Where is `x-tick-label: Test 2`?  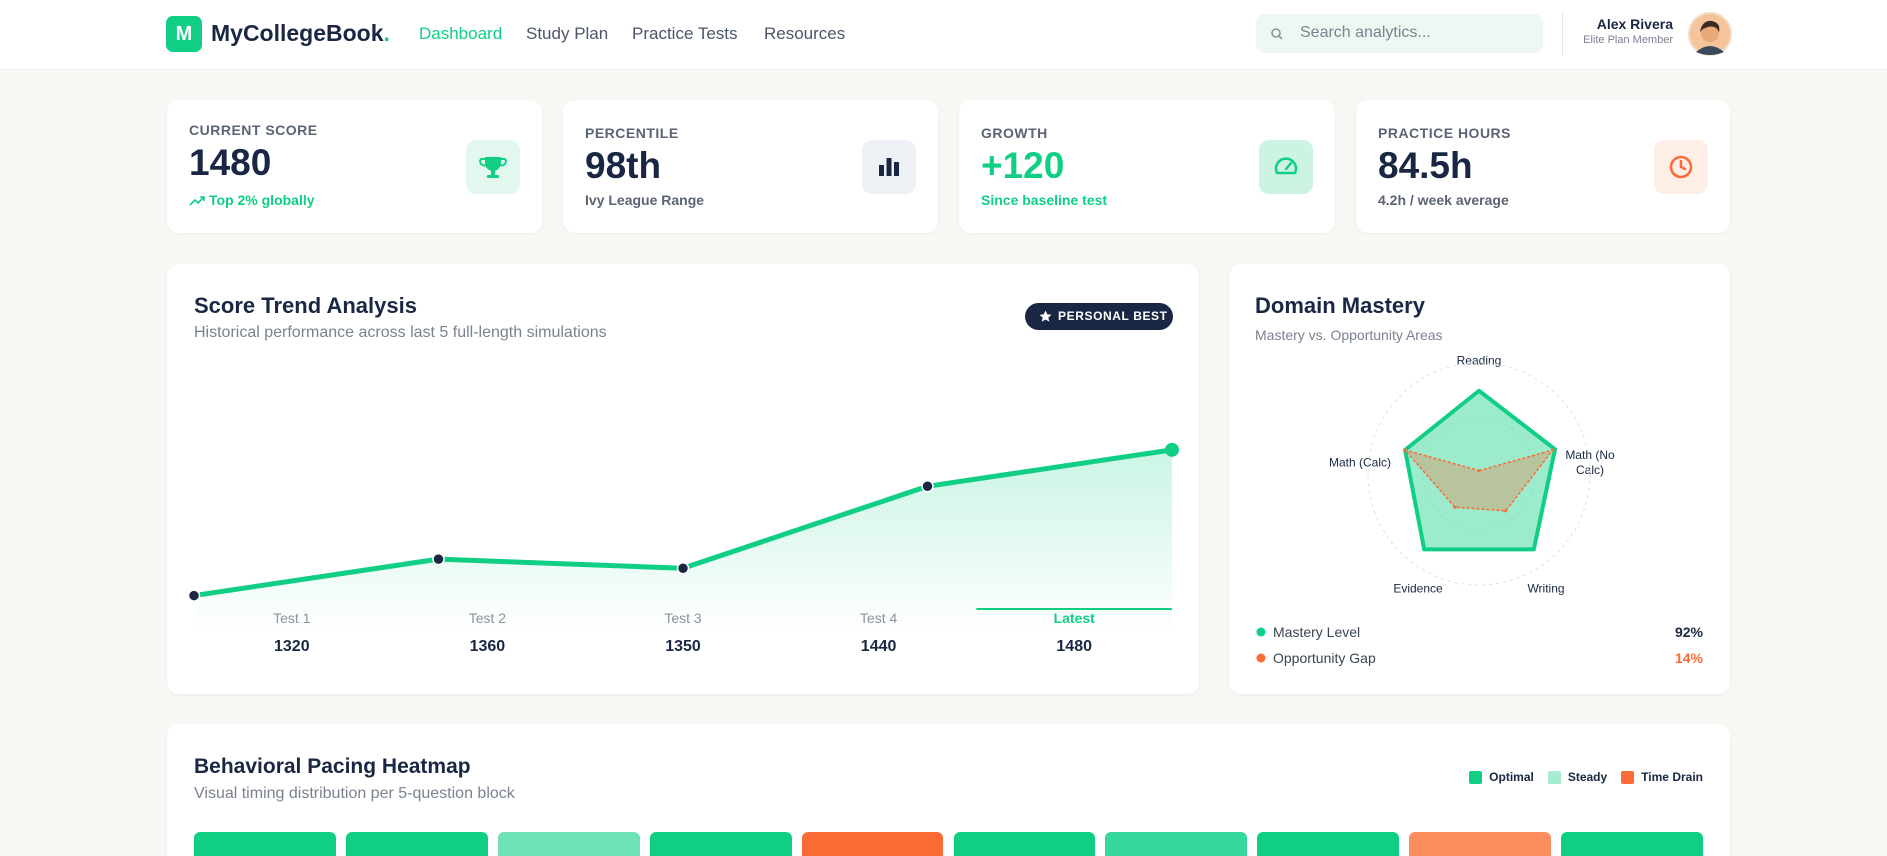 x-tick-label: Test 2 is located at coordinates (488, 618).